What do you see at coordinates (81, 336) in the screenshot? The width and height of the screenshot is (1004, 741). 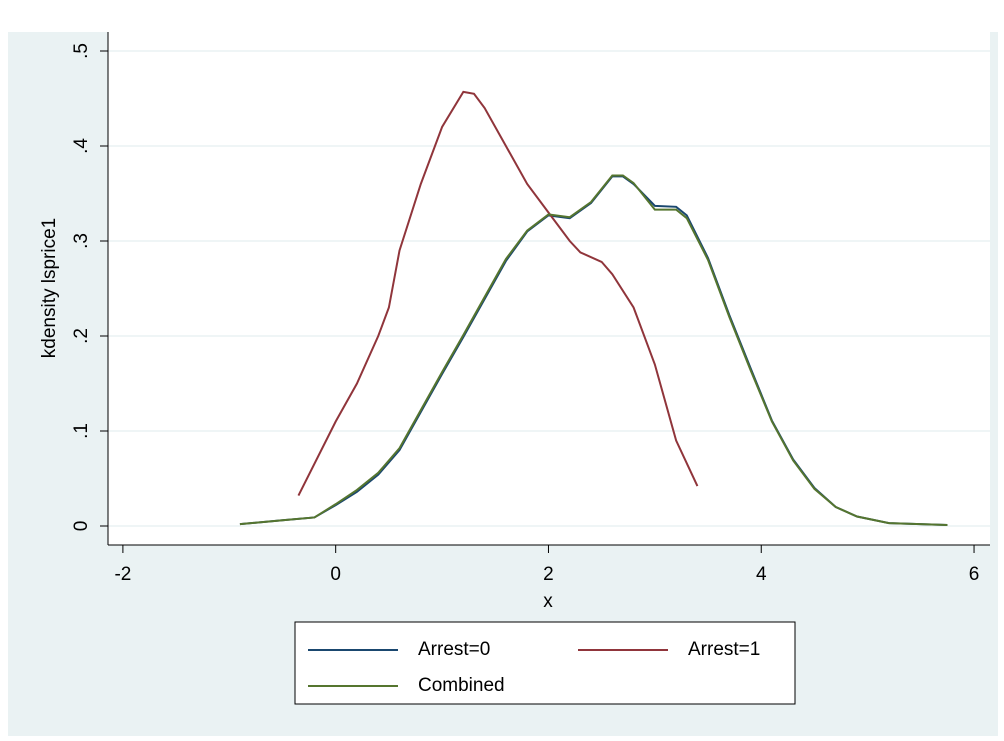 I see `y-tick-label: .2` at bounding box center [81, 336].